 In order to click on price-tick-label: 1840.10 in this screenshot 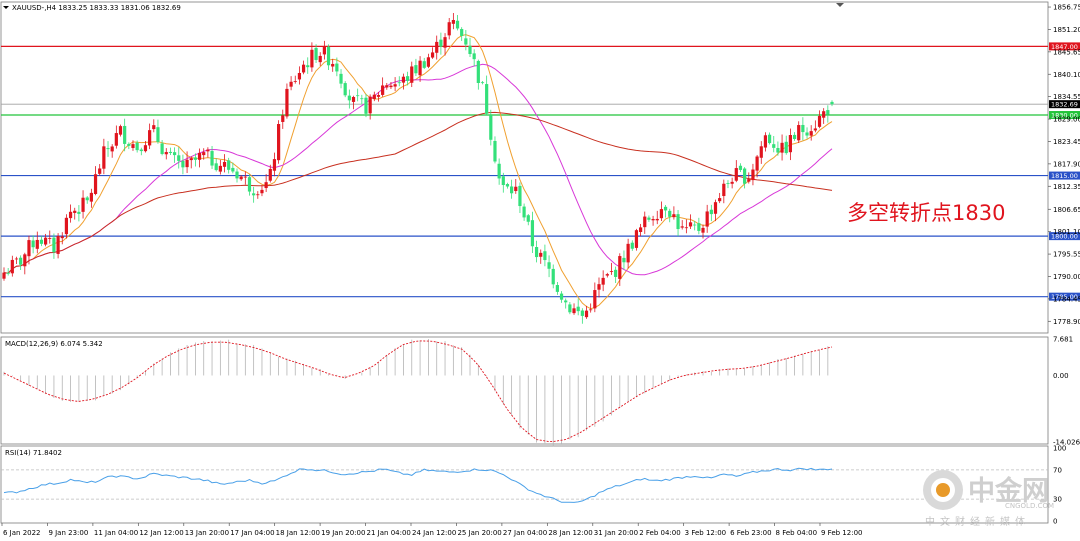, I will do `click(1066, 75)`.